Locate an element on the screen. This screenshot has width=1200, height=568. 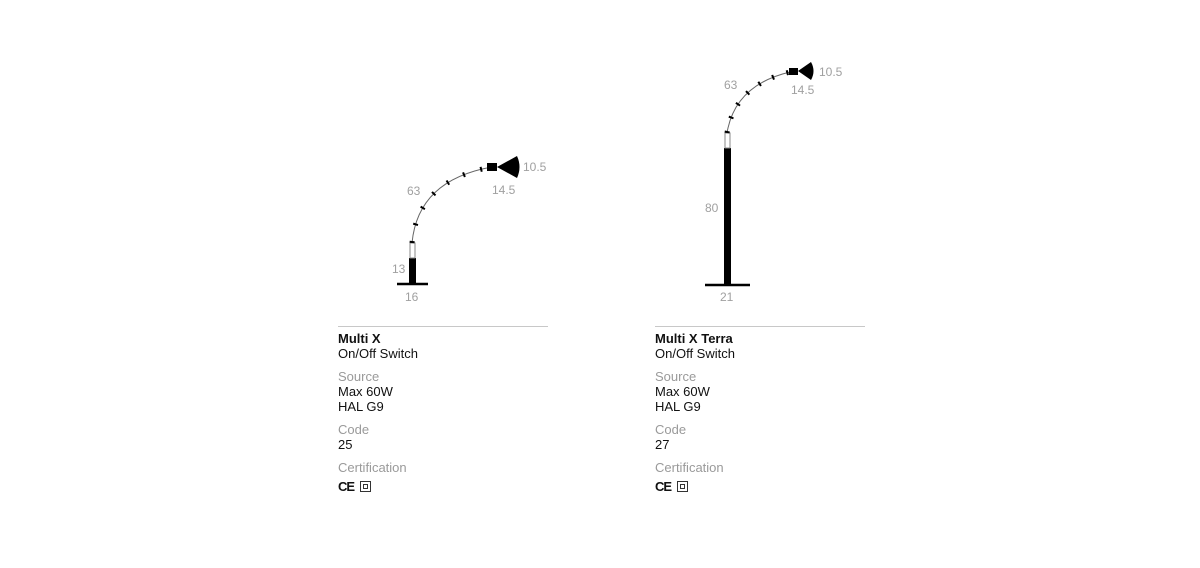
height-label: 80 is located at coordinates (712, 208).